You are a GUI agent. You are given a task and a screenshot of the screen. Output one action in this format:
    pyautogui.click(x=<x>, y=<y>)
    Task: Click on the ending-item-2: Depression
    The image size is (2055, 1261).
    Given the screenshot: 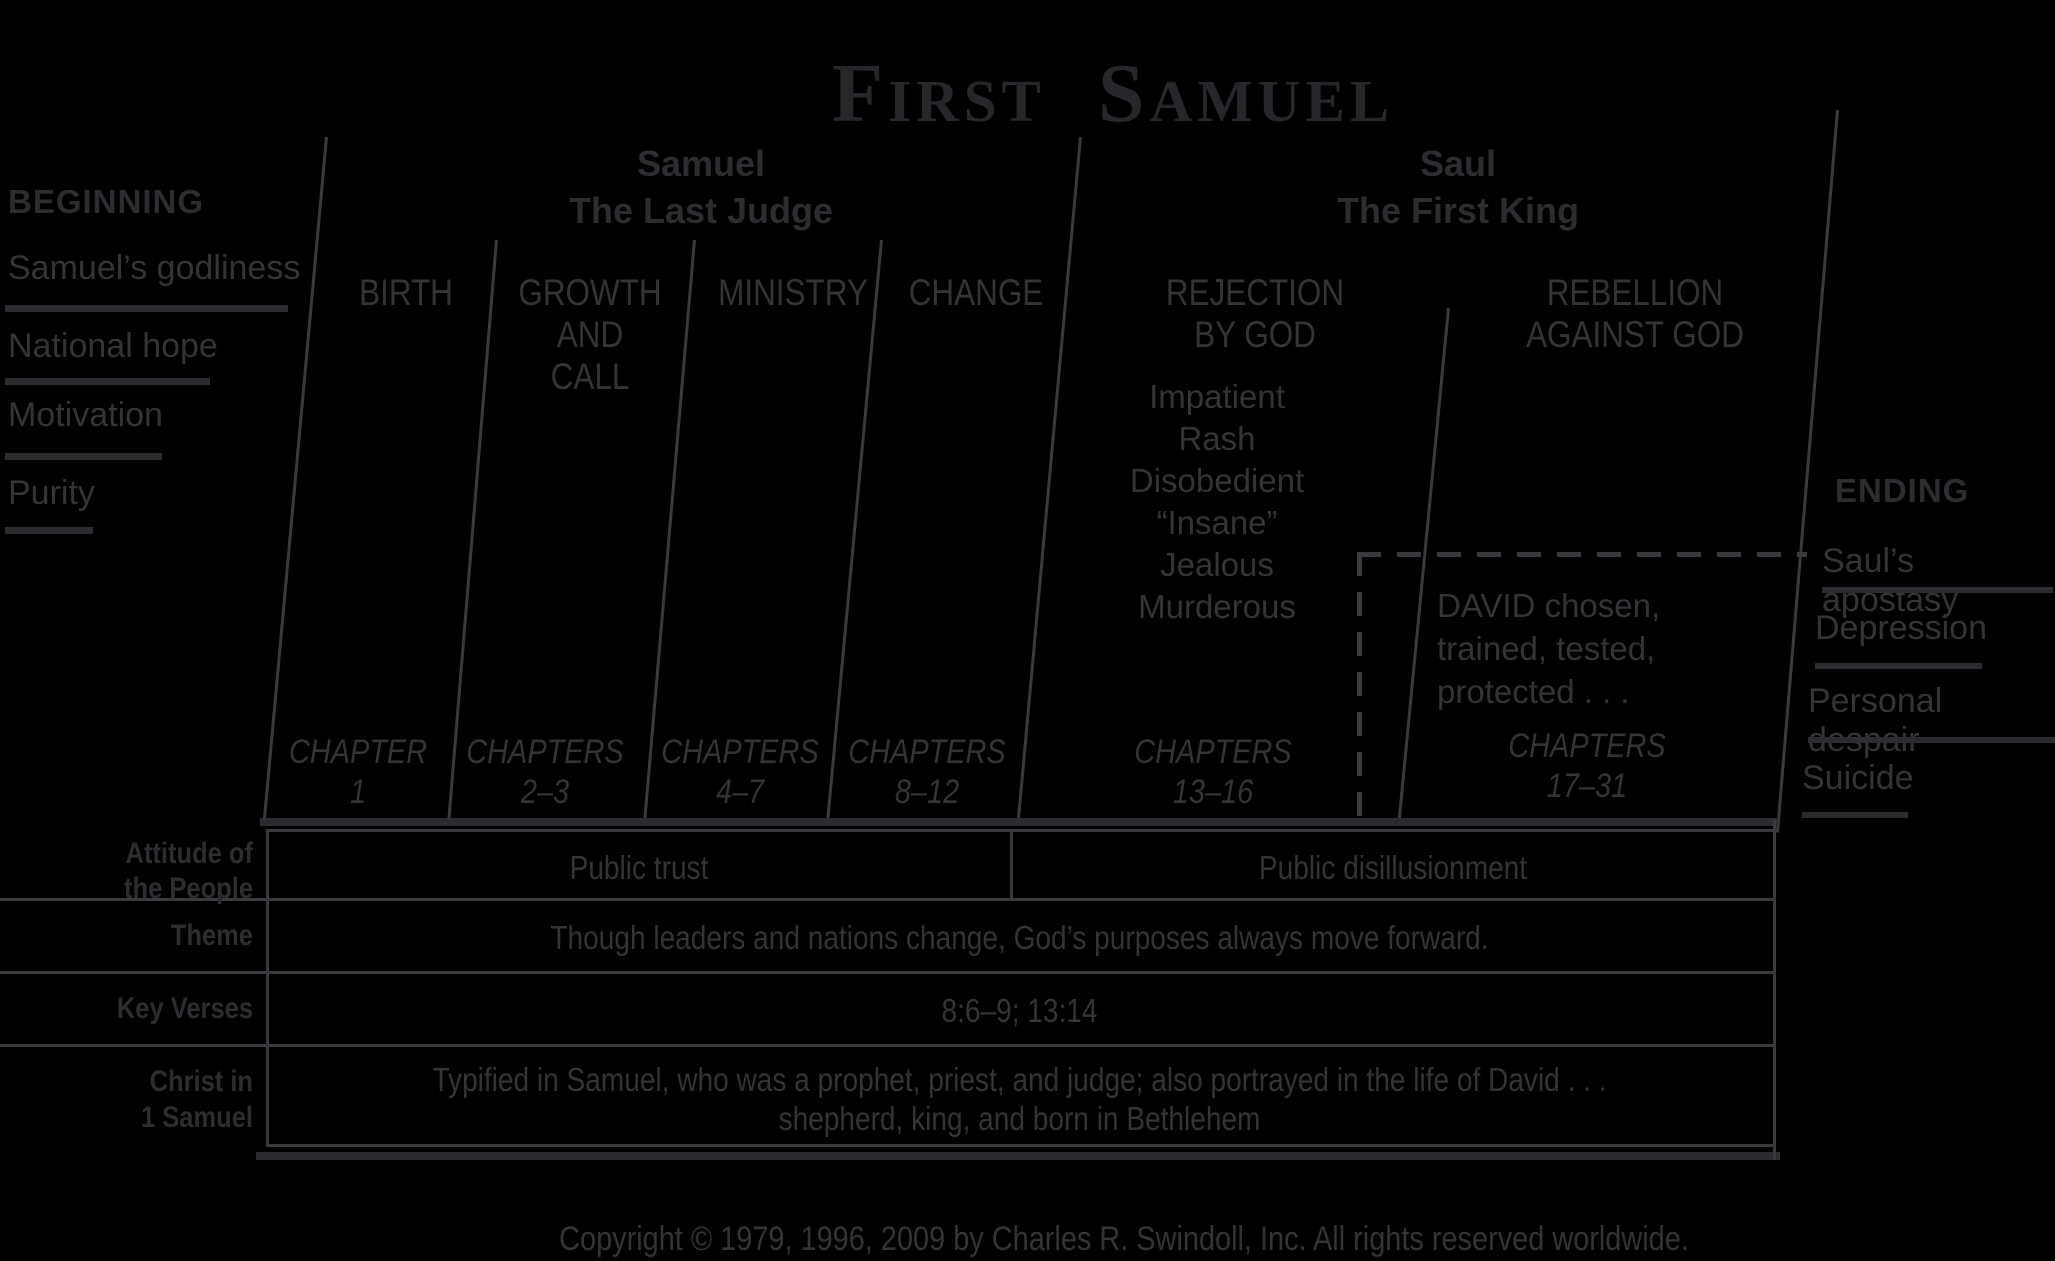 What is the action you would take?
    pyautogui.click(x=1901, y=628)
    